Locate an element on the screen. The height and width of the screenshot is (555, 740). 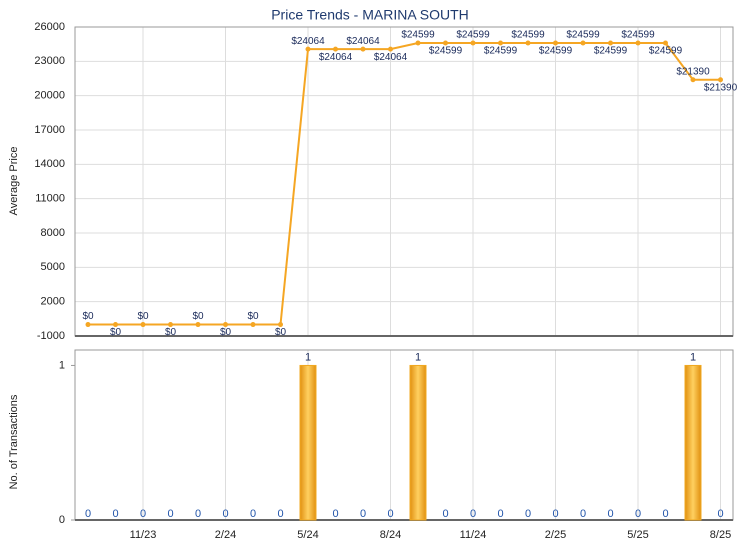
x-tick-label: 2/24 is located at coordinates (225, 535).